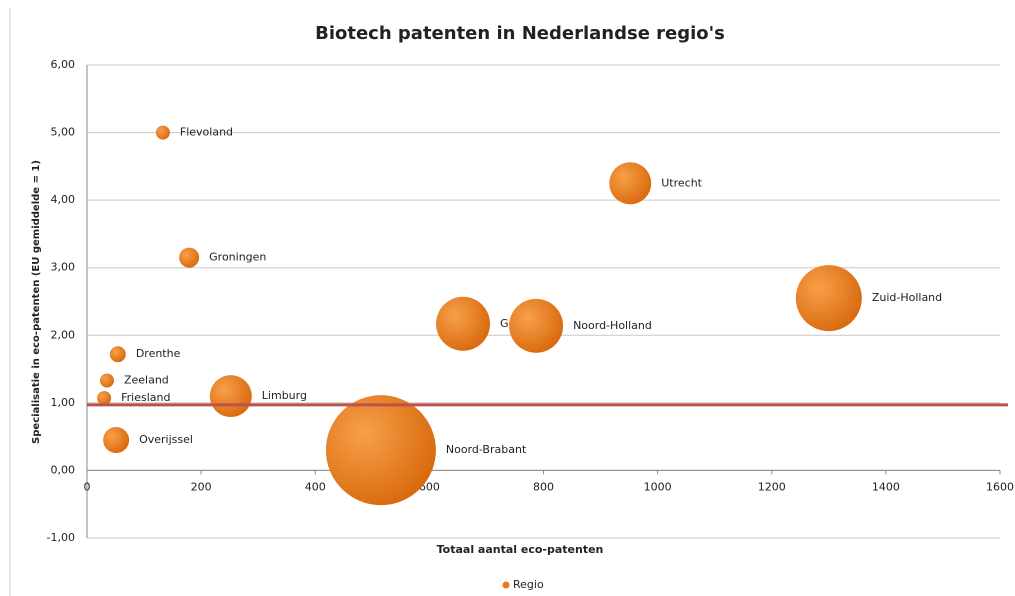 This screenshot has width=1015, height=596. I want to click on point-label: Overijssel, so click(166, 439).